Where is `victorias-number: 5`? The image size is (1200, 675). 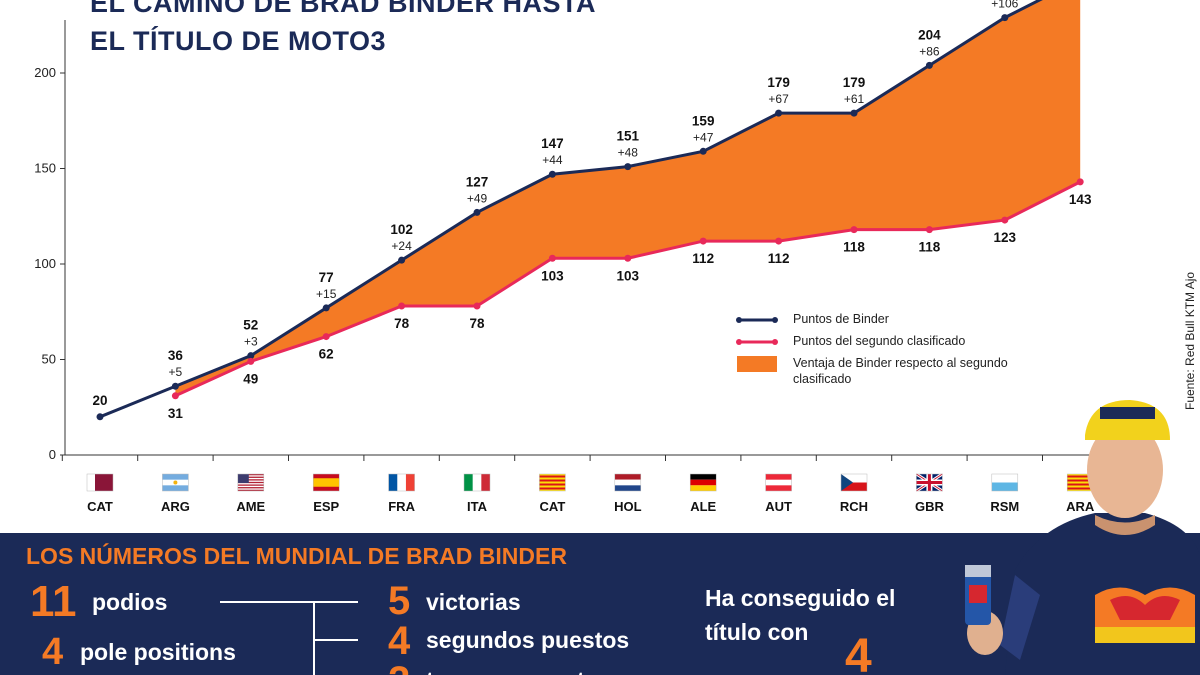 victorias-number: 5 is located at coordinates (399, 601).